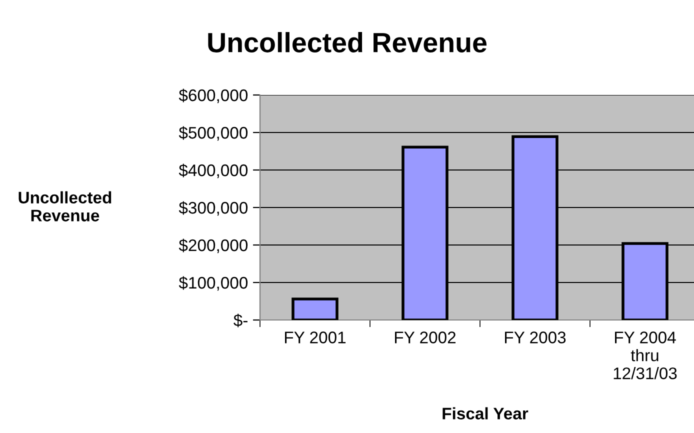  I want to click on y-tick-label: $-, so click(241, 321).